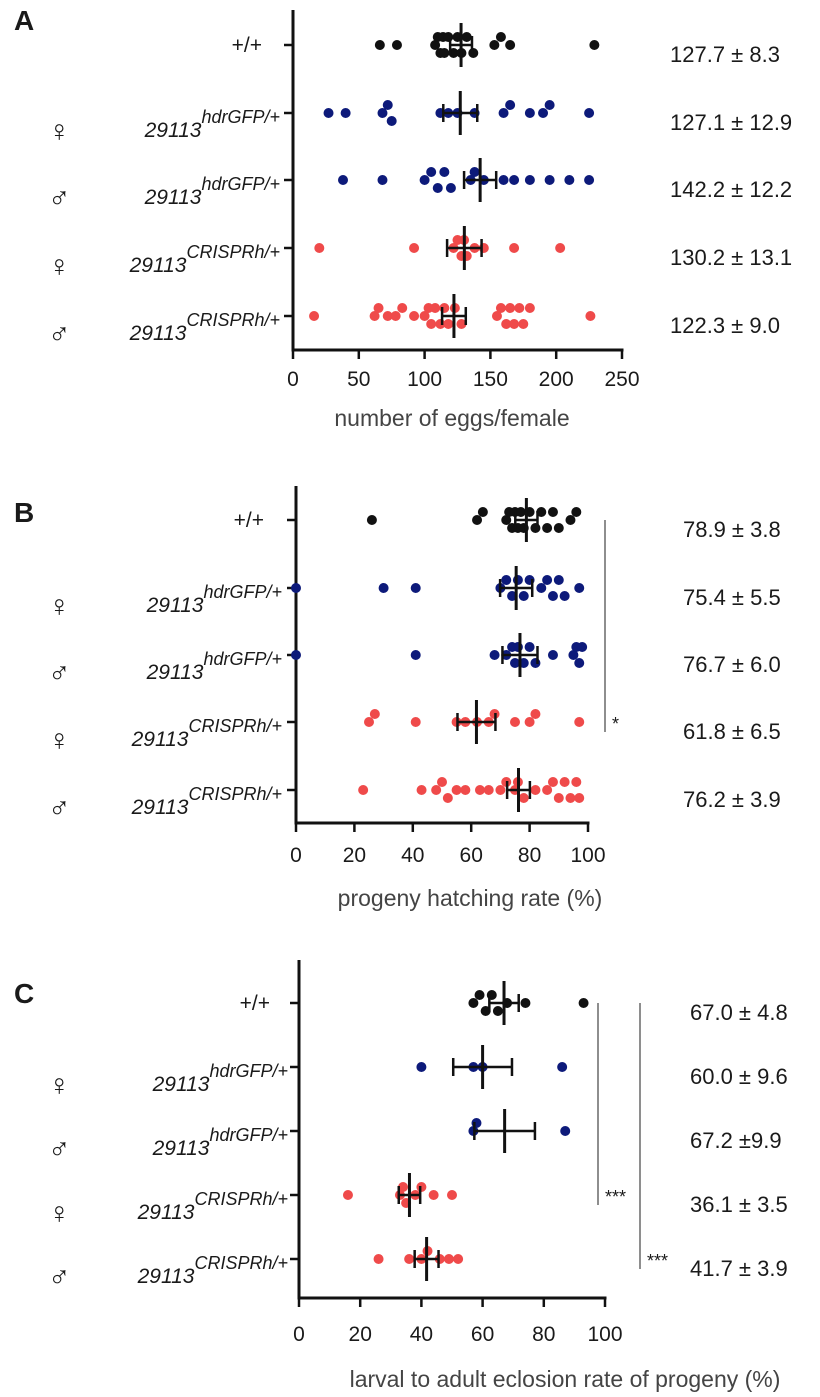 Image resolution: width=820 pixels, height=1397 pixels. I want to click on x-tick-label: 60, so click(482, 1334).